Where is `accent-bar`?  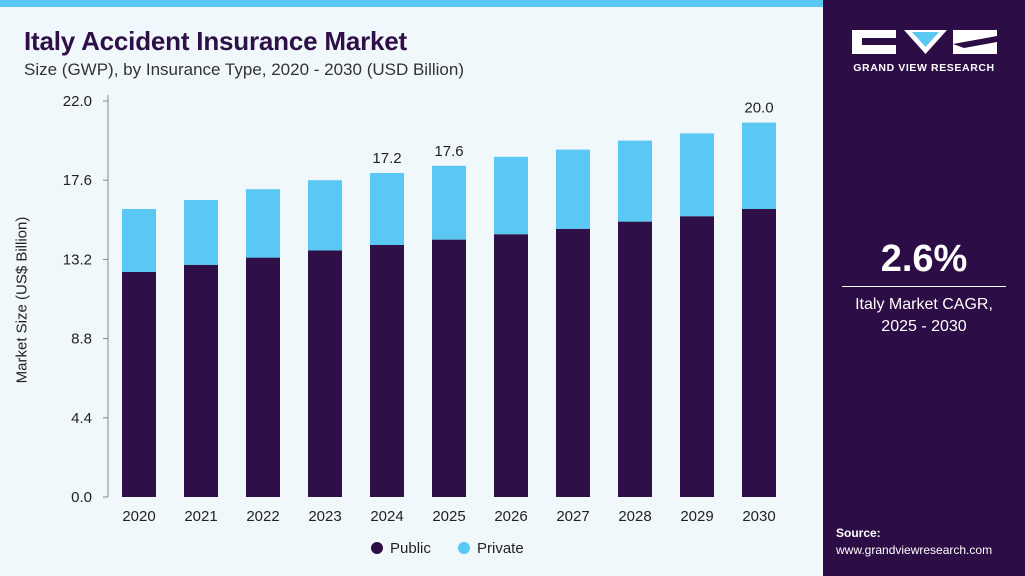 accent-bar is located at coordinates (411, 3).